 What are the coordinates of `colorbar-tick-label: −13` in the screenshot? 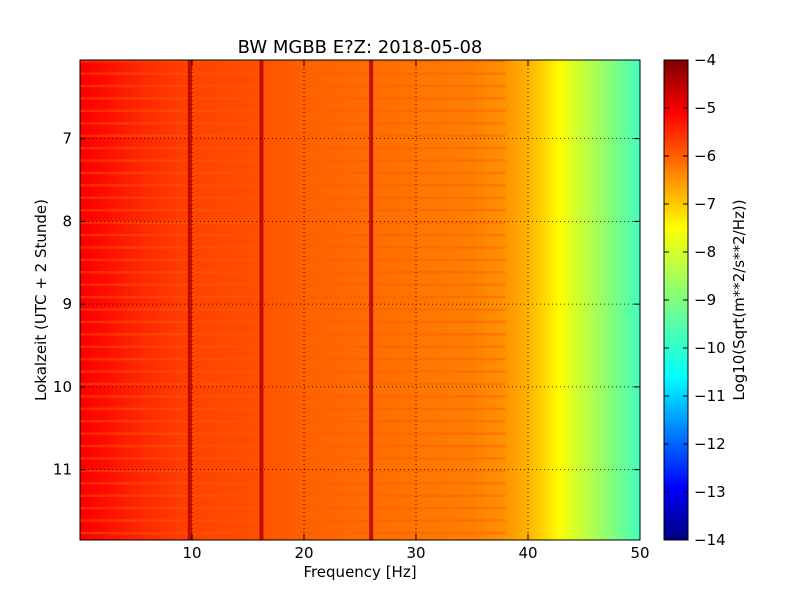 It's located at (710, 492).